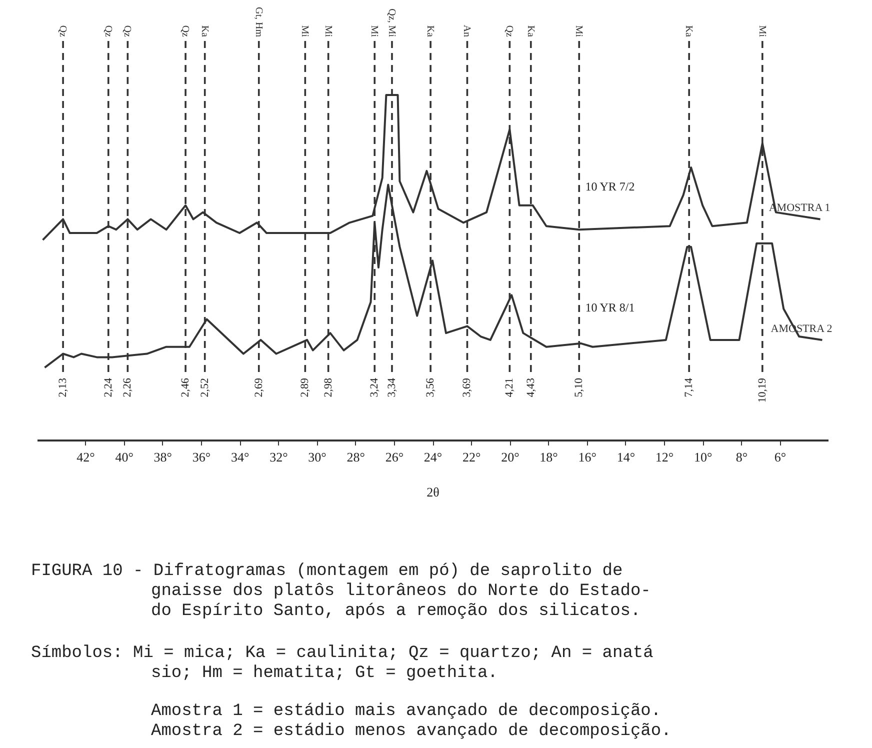 This screenshot has width=872, height=748. Describe the element at coordinates (411, 731) in the screenshot. I see `text: Amostra 2 = estádio menos avançado de decomposição.` at that location.